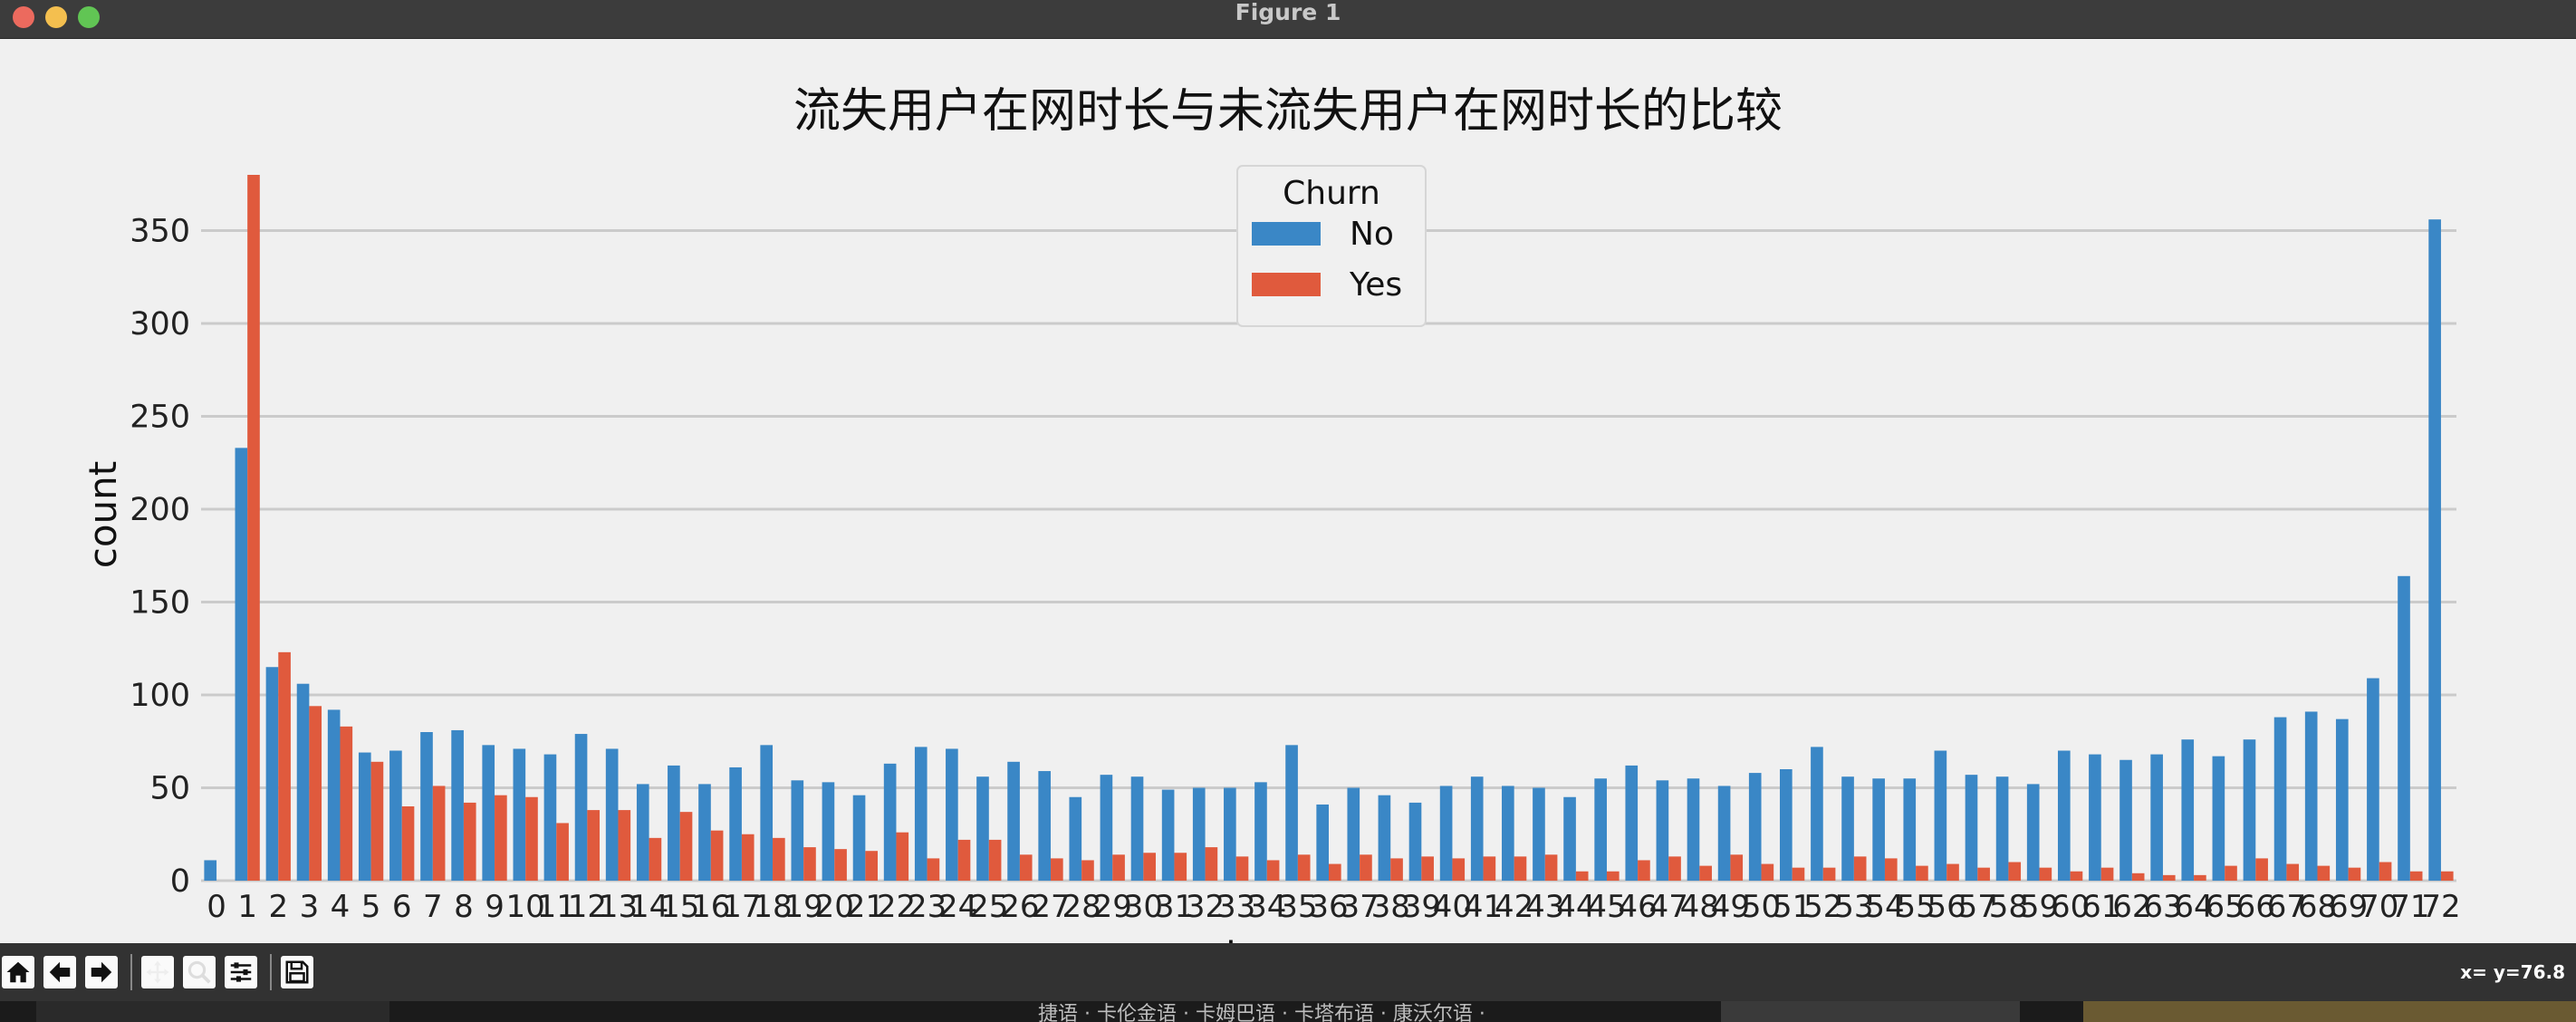  What do you see at coordinates (1331, 193) in the screenshot?
I see `legend-title: Churn` at bounding box center [1331, 193].